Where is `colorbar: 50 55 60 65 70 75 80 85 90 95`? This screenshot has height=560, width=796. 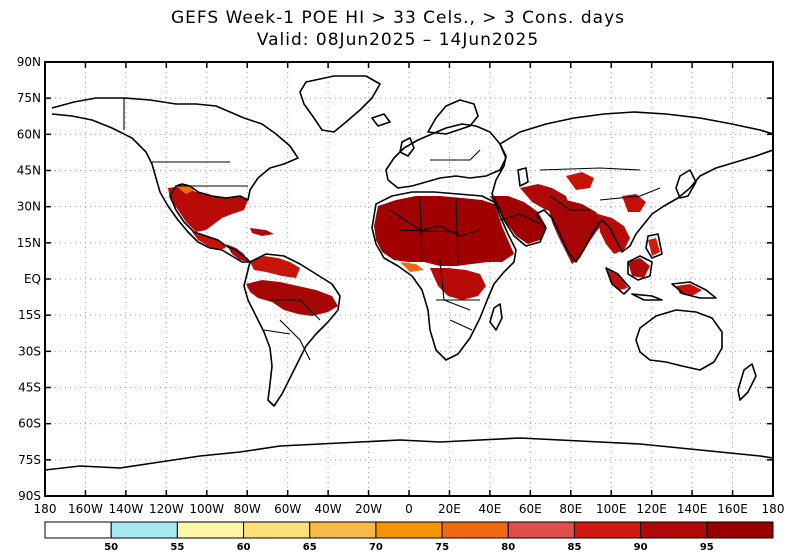 colorbar: 50 55 60 65 70 75 80 85 90 95 is located at coordinates (409, 537).